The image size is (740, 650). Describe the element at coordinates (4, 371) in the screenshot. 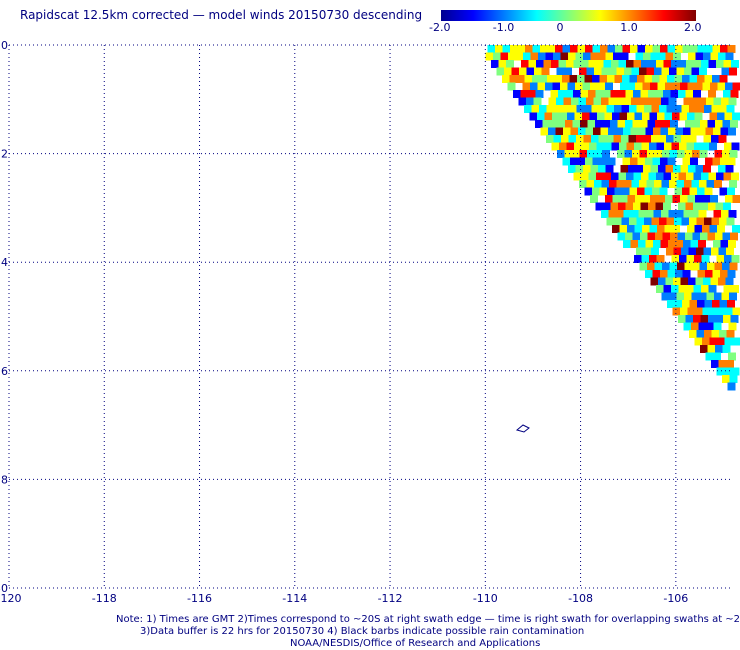

I see `lat-tick-label: -26` at that location.